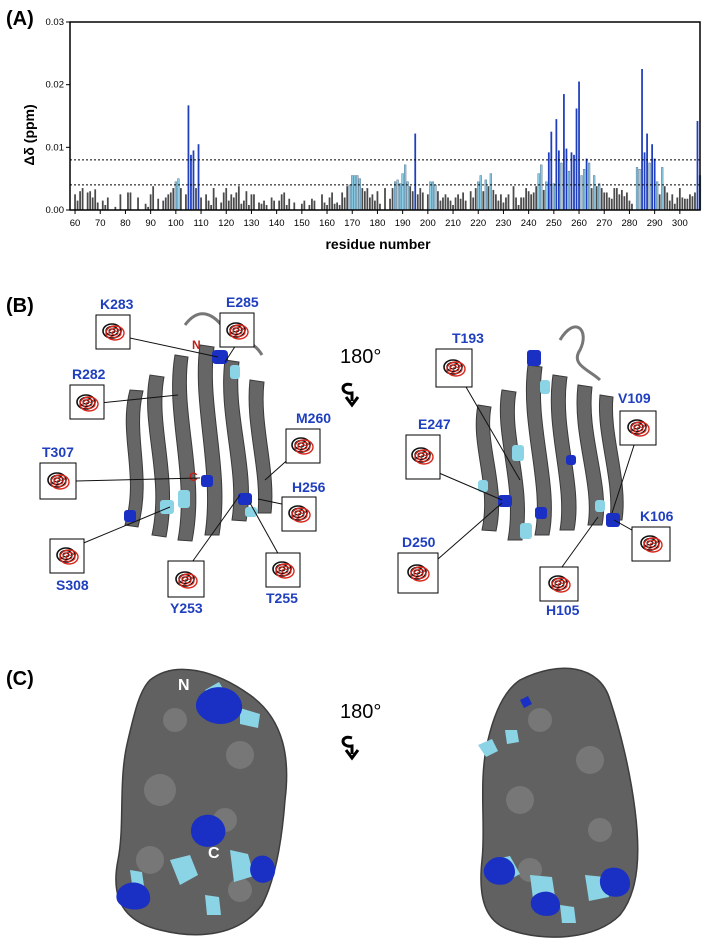 This screenshot has width=709, height=946. Describe the element at coordinates (327, 223) in the screenshot. I see `x-tick-label: 160` at that location.